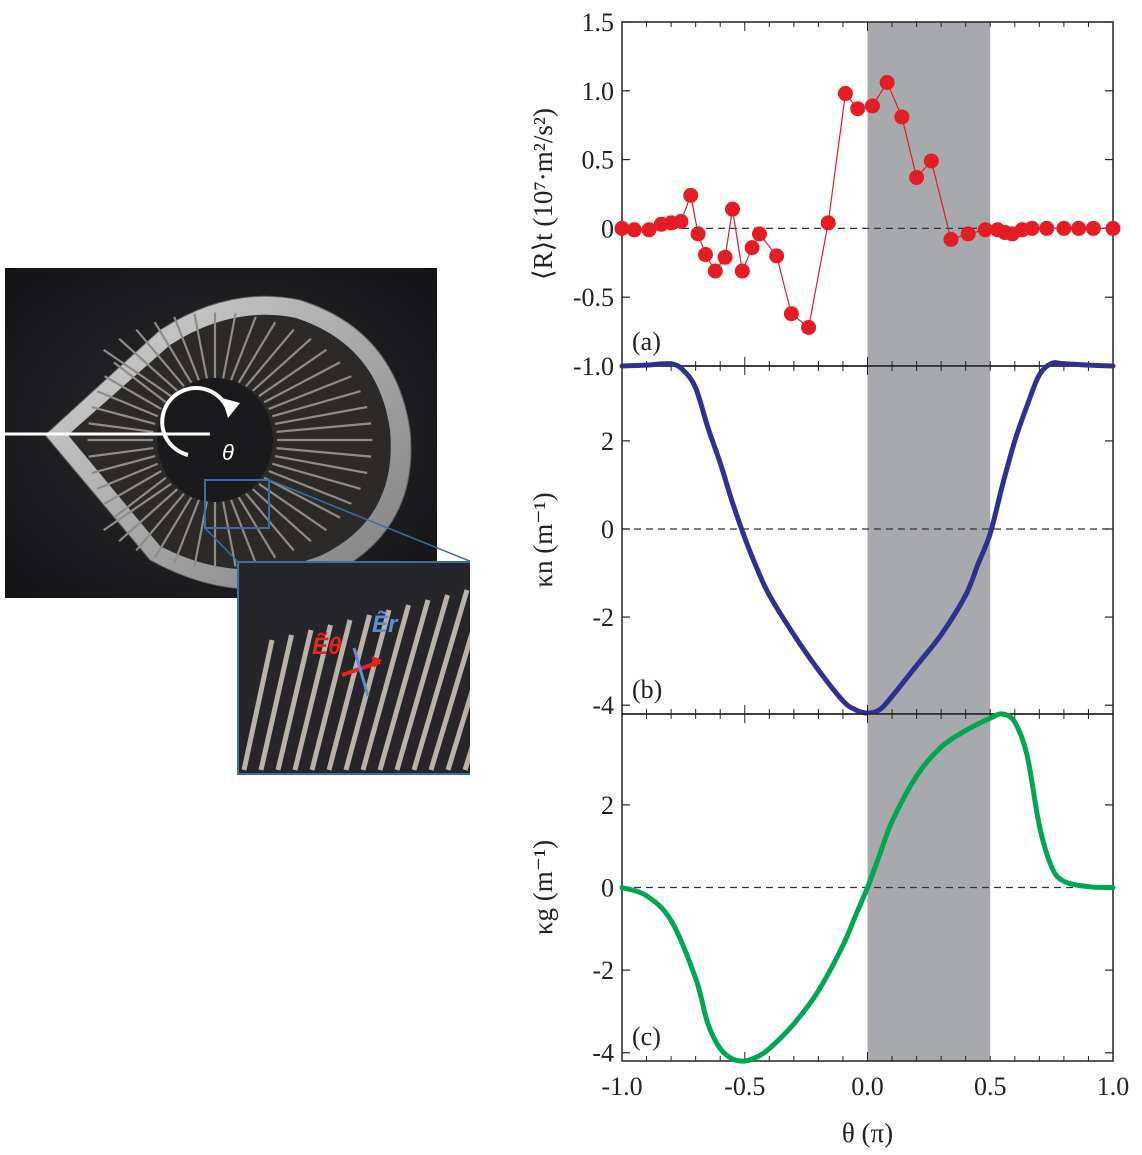  Describe the element at coordinates (543, 887) in the screenshot. I see `y-axis-title: κg (m⁻¹)` at that location.